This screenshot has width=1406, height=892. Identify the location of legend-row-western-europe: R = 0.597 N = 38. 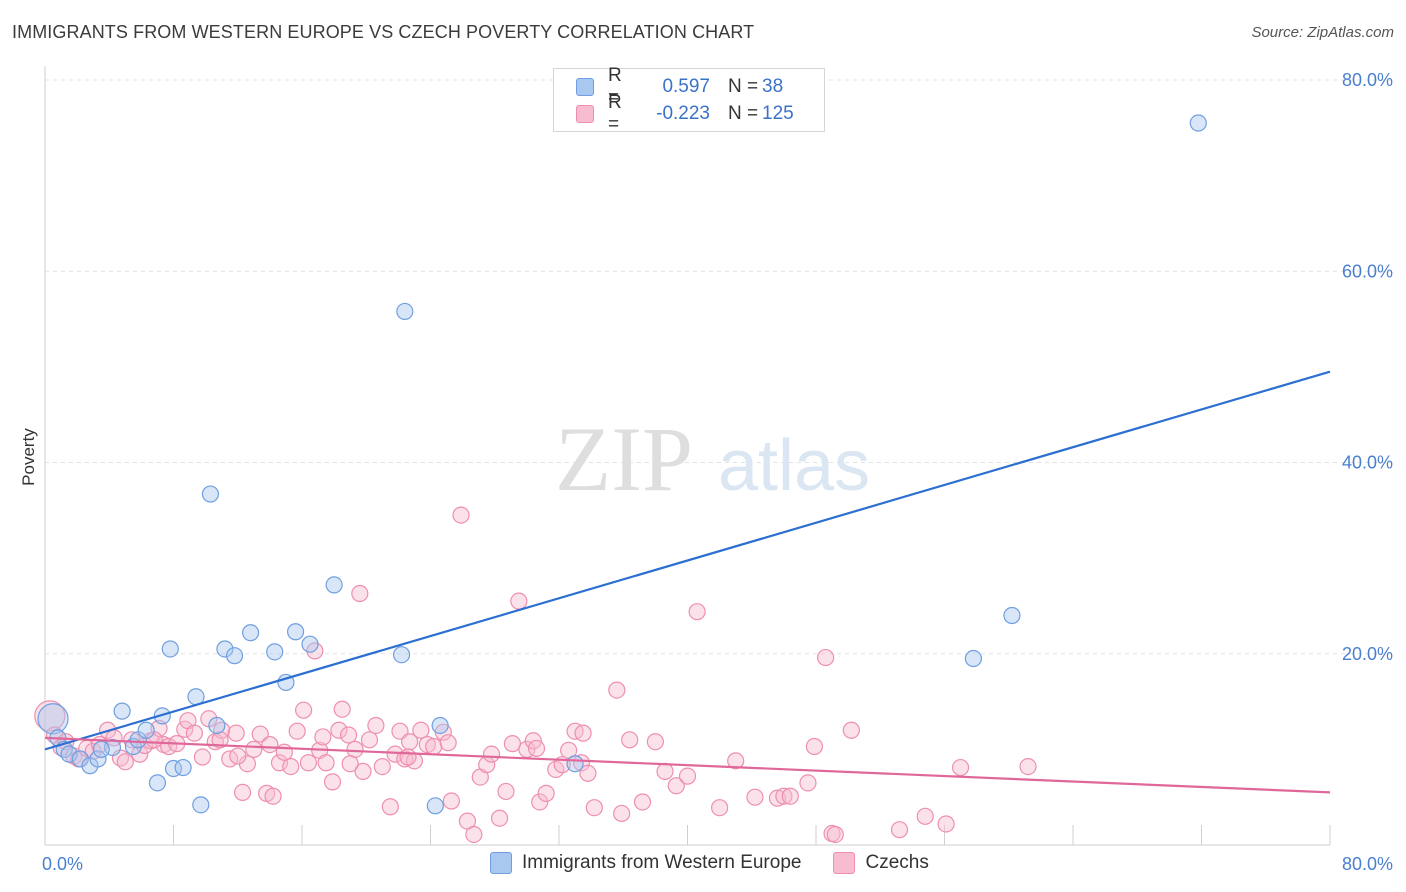
(680, 86).